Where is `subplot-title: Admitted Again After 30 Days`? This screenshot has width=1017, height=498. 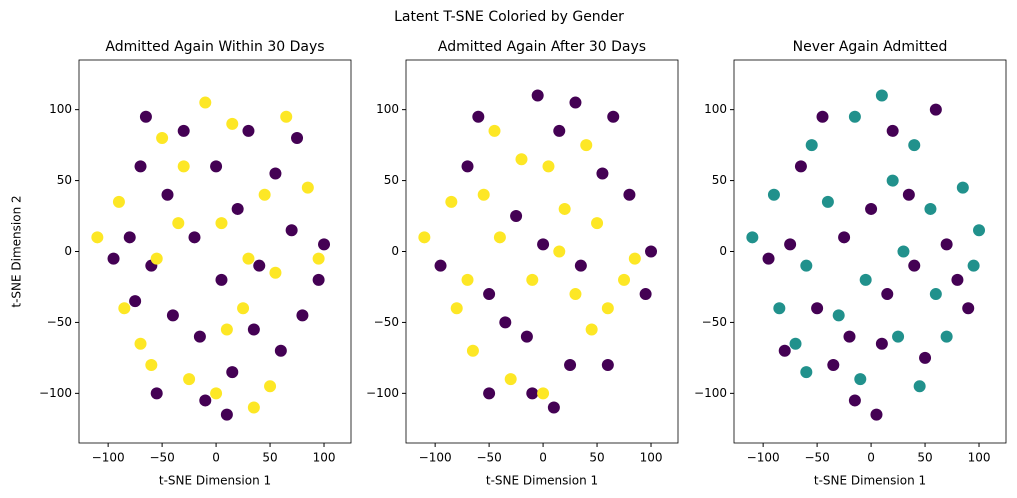 subplot-title: Admitted Again After 30 Days is located at coordinates (542, 47).